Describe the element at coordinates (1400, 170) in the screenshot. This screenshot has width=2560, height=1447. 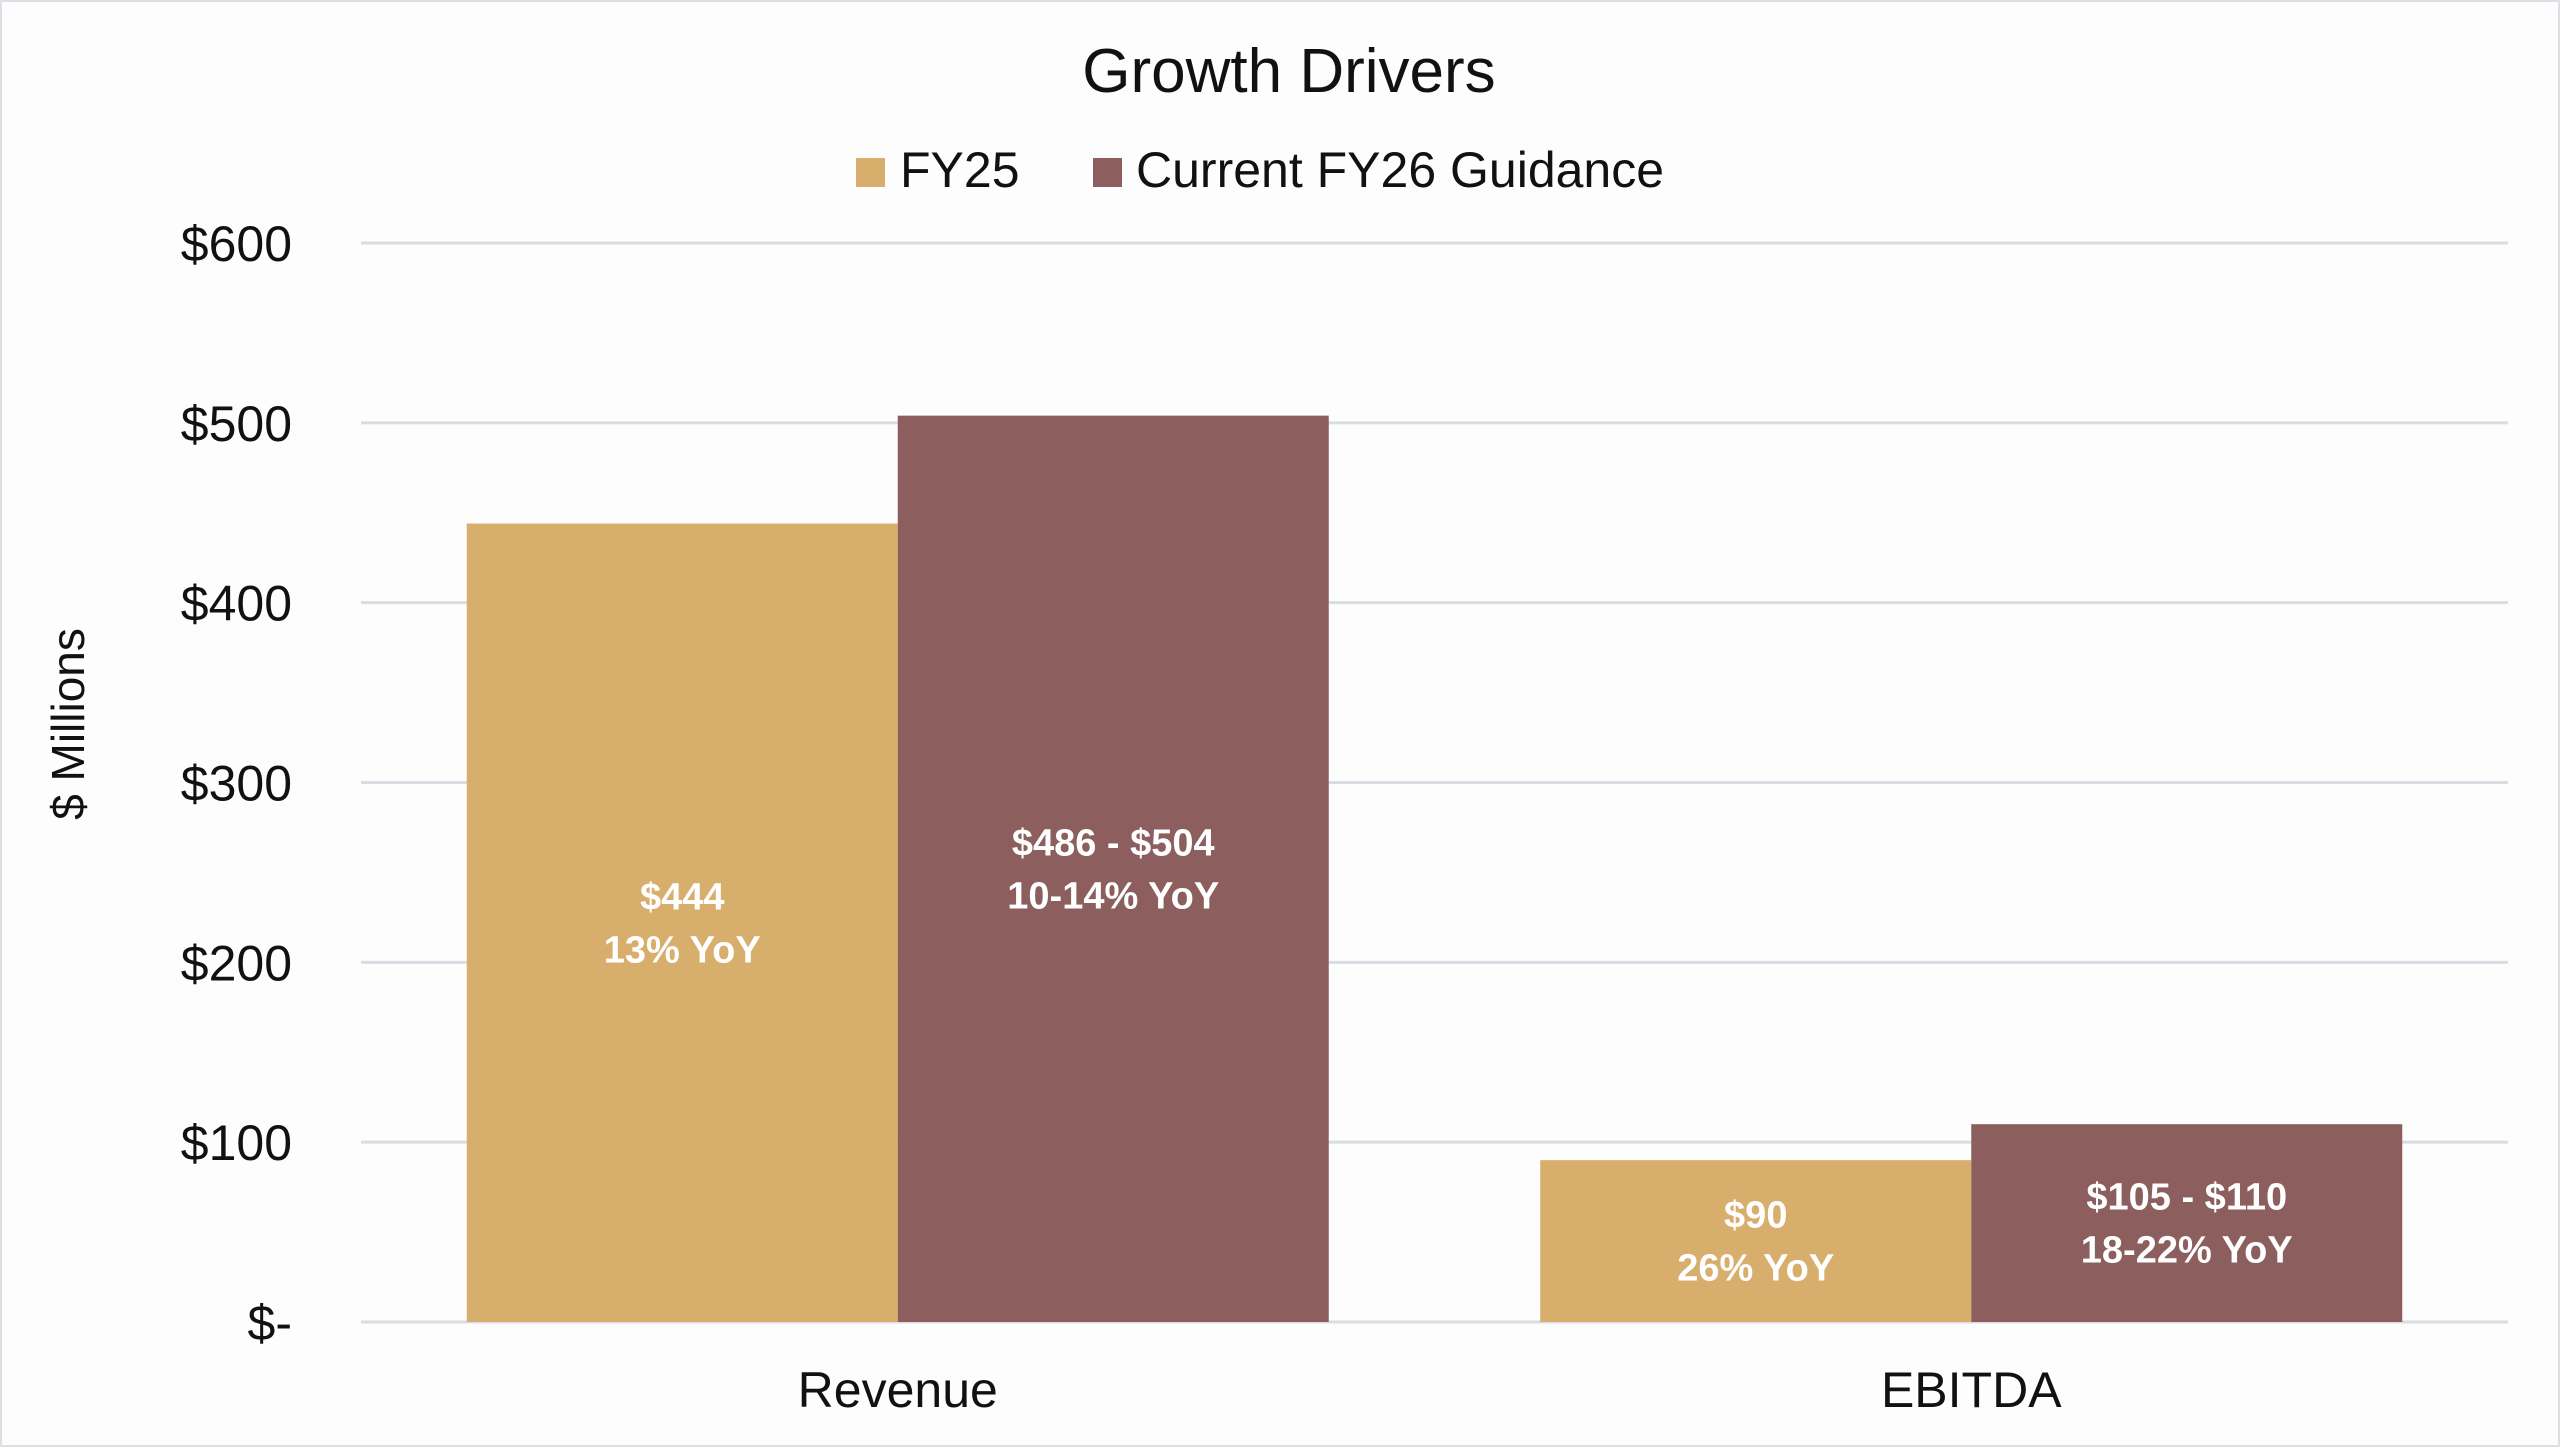
I see `legend-label-fy26-guidance: Current FY26 Guidance` at that location.